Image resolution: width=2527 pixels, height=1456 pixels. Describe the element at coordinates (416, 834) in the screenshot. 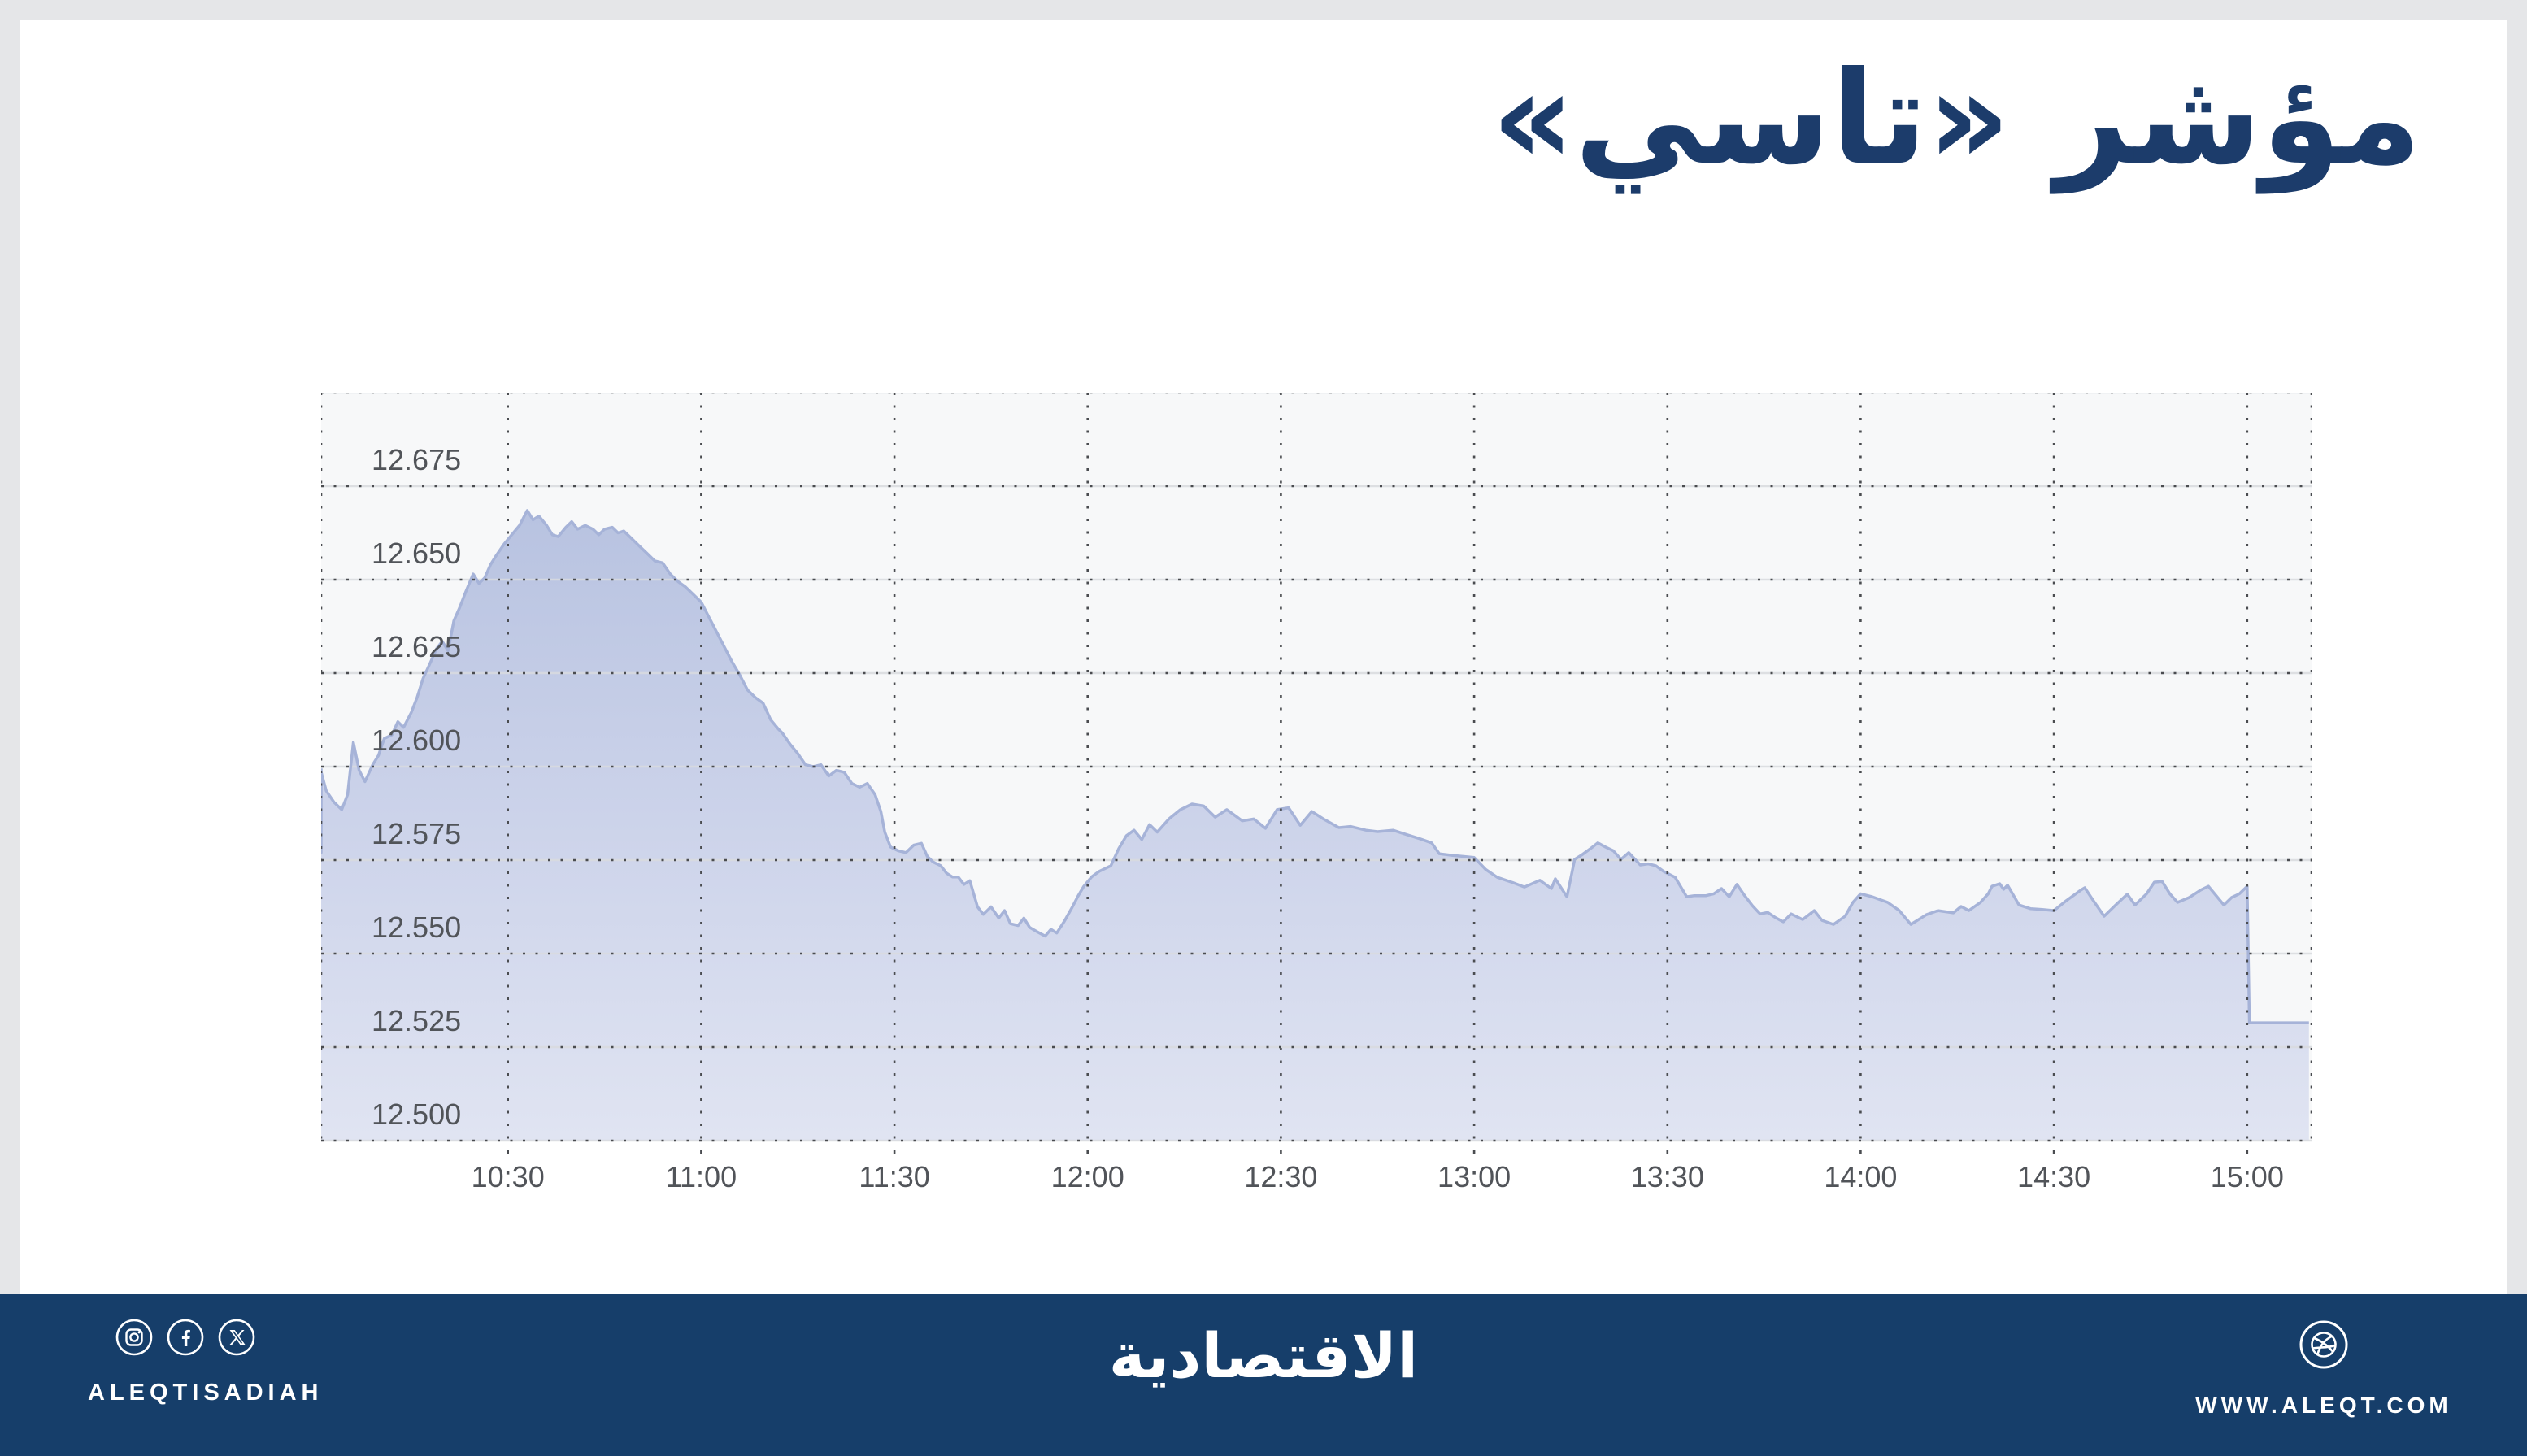

I see `y-axis-label: 12.575` at that location.